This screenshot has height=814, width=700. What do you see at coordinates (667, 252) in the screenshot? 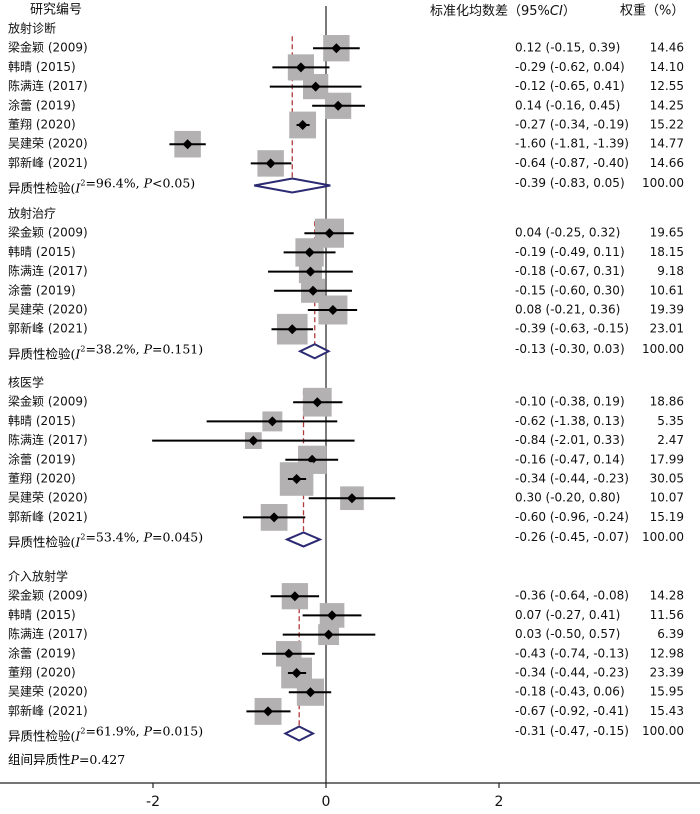
I see `weight-value: 18.15` at bounding box center [667, 252].